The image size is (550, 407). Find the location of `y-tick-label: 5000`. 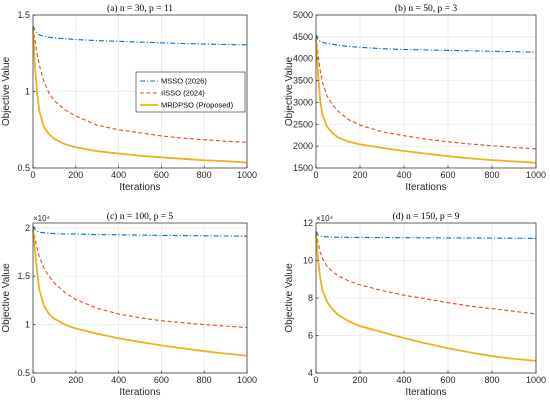

y-tick-label: 5000 is located at coordinates (303, 15).